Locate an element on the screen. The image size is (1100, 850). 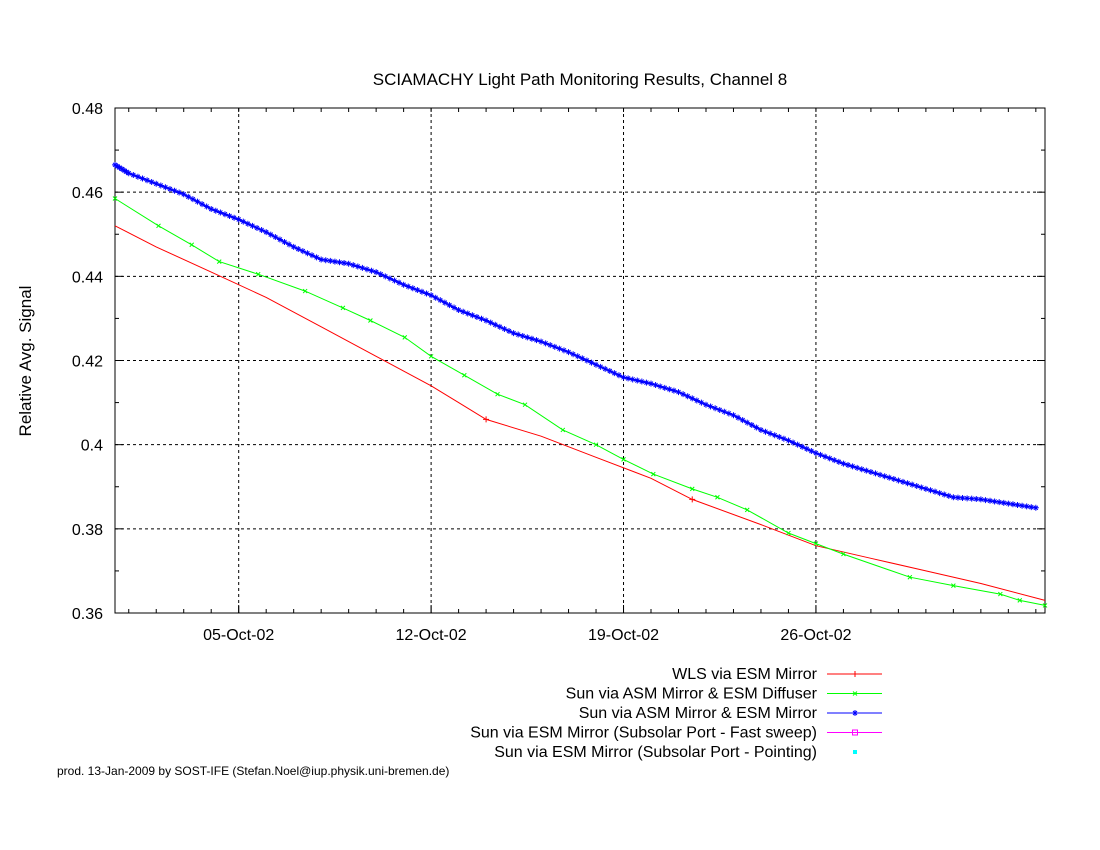
legend-label: Sun via ASM Mirror & ESM Diffuser is located at coordinates (692, 694).